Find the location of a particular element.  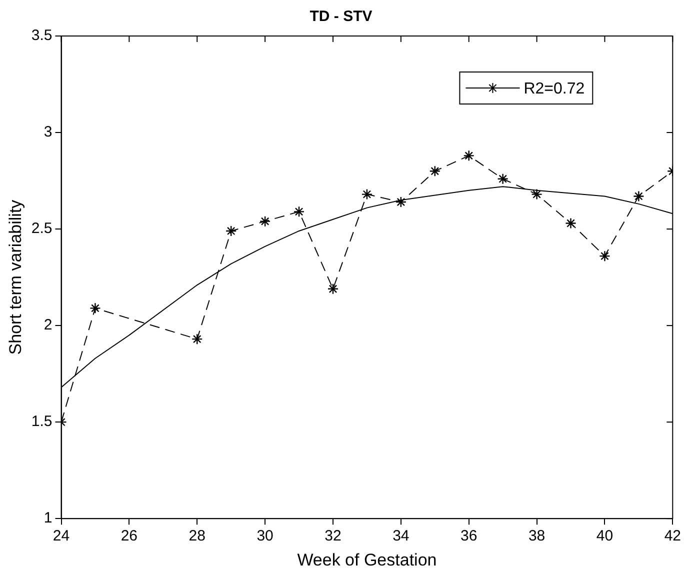

y-tick-label: 2 is located at coordinates (48, 325).